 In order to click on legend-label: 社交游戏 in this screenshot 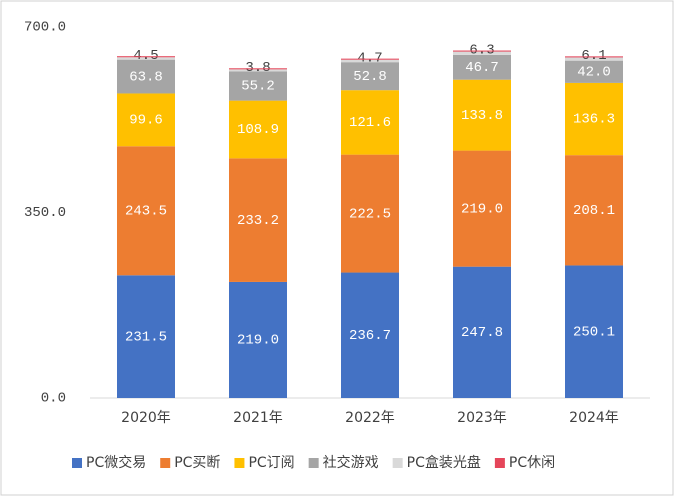, I will do `click(351, 462)`.